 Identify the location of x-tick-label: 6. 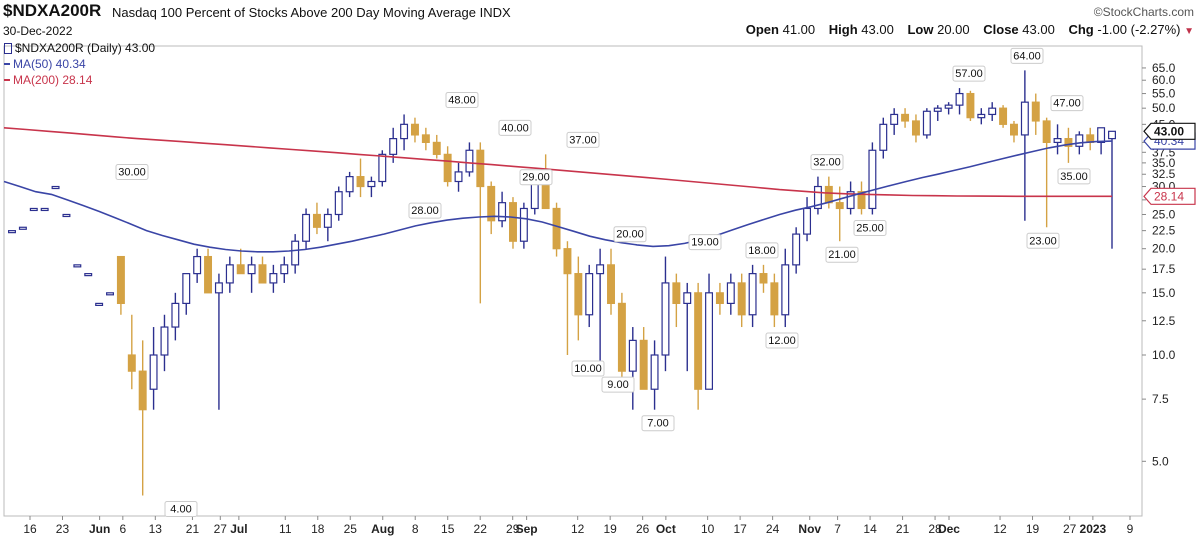
(122, 529).